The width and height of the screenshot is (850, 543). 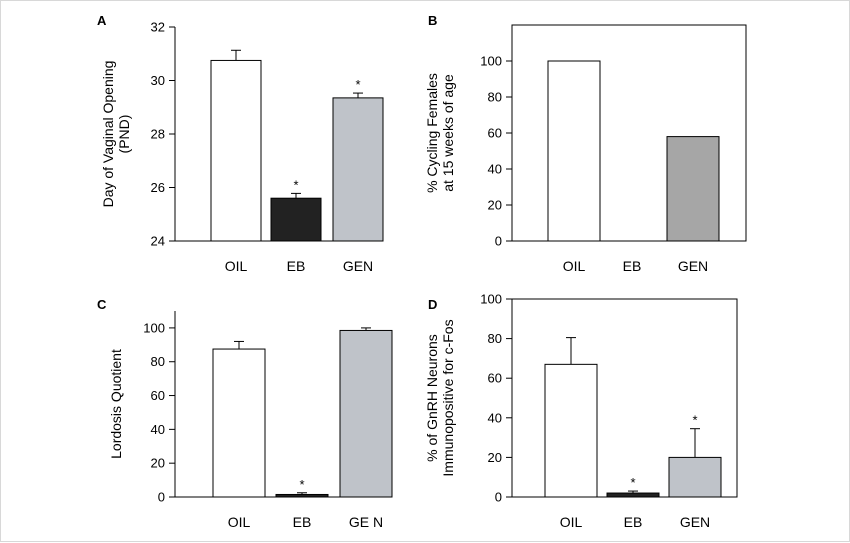 What do you see at coordinates (448, 133) in the screenshot?
I see `y-axis-title: at 15 weeks of age` at bounding box center [448, 133].